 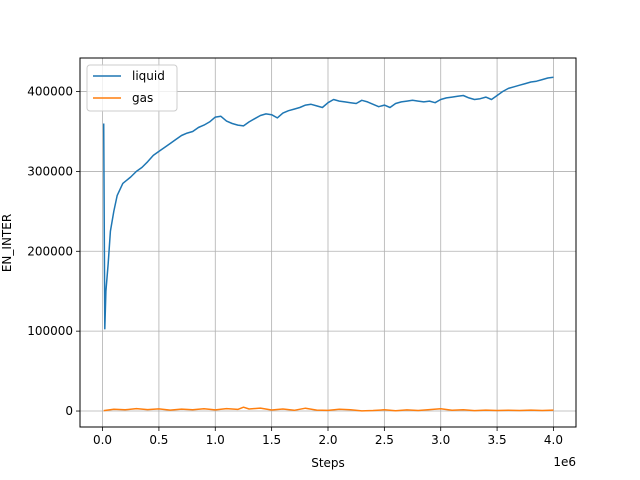 I want to click on y-axis-label: EN_INTER, so click(x=7, y=243).